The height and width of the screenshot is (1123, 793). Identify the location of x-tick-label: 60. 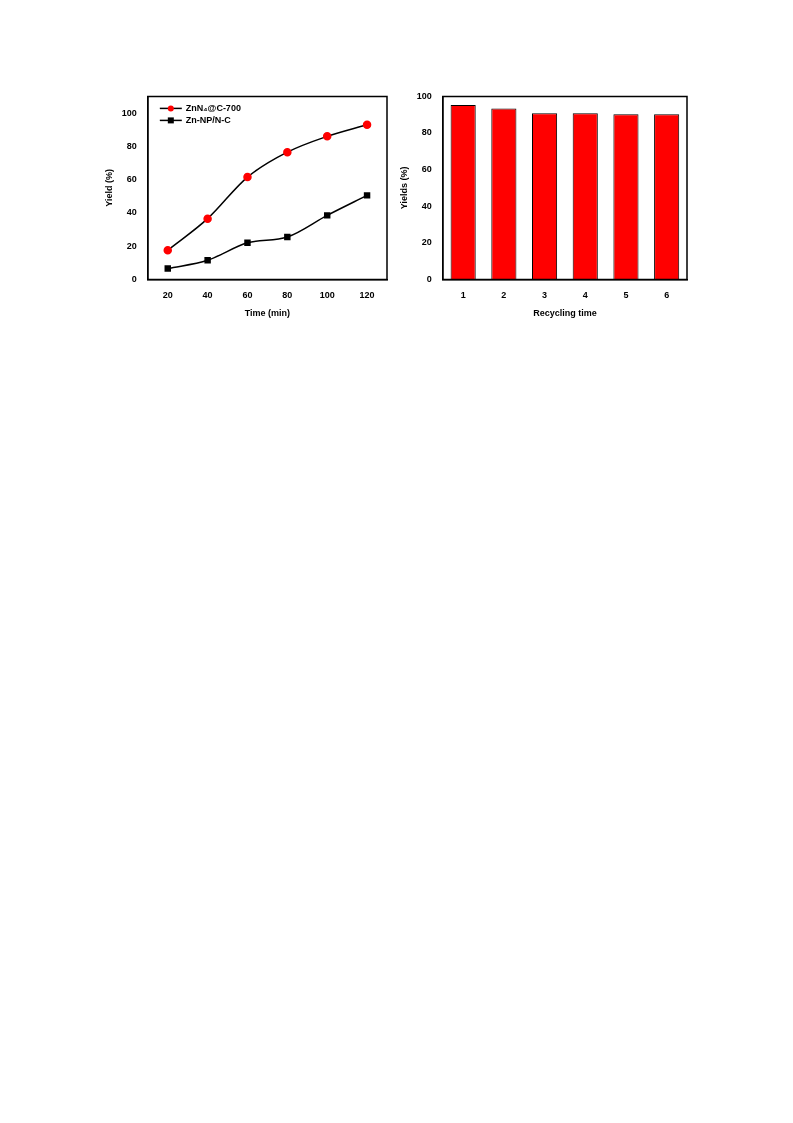
(247, 295).